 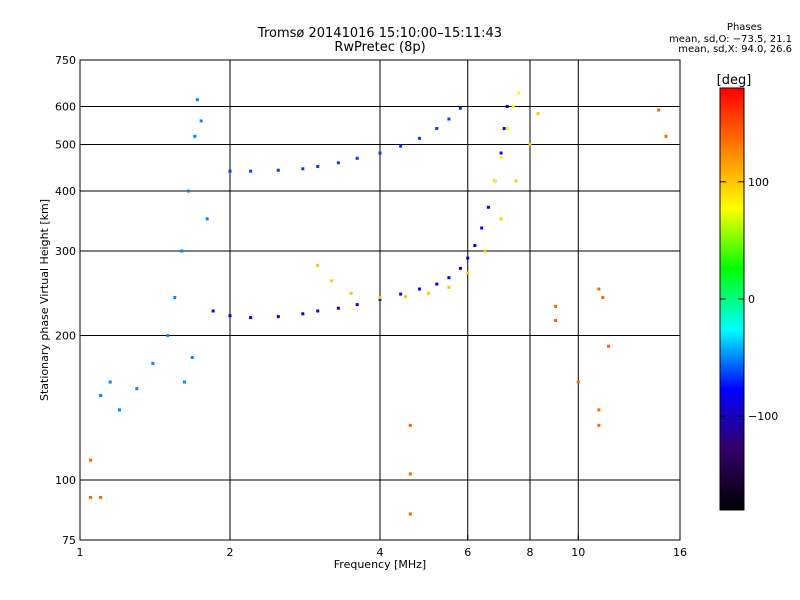 I want to click on x-tick-label: 1, so click(x=80, y=552).